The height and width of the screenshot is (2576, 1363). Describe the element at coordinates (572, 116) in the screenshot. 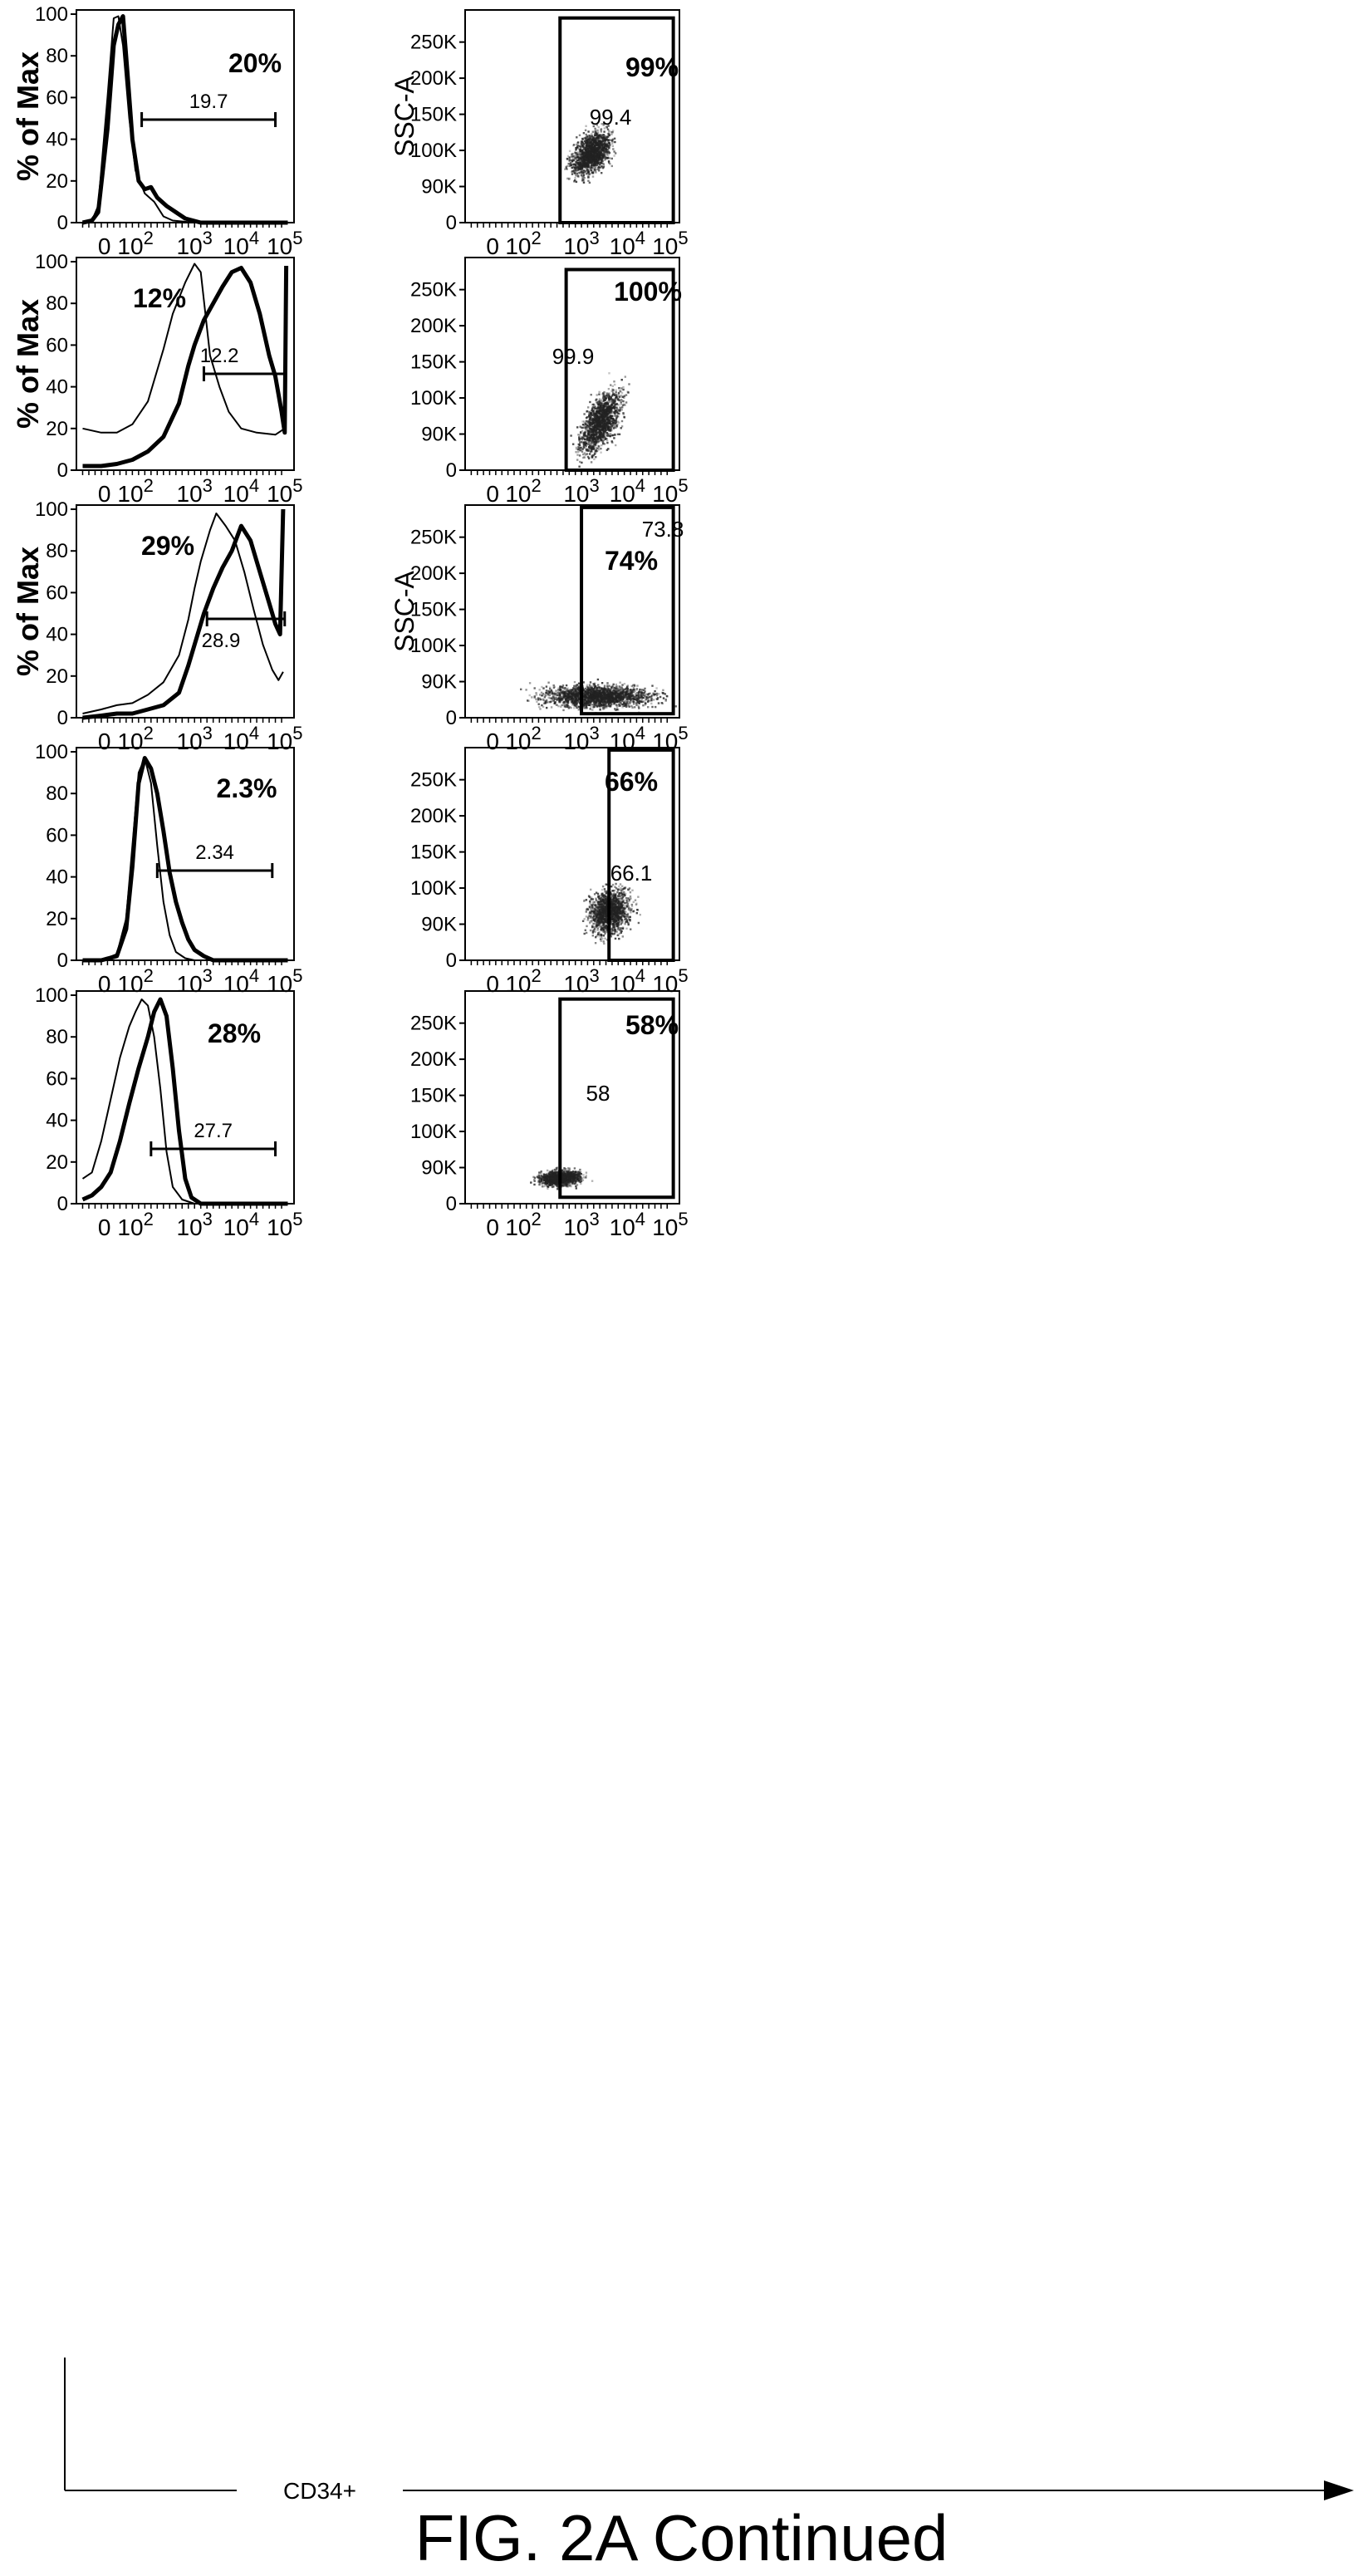

I see `plot-frame` at that location.